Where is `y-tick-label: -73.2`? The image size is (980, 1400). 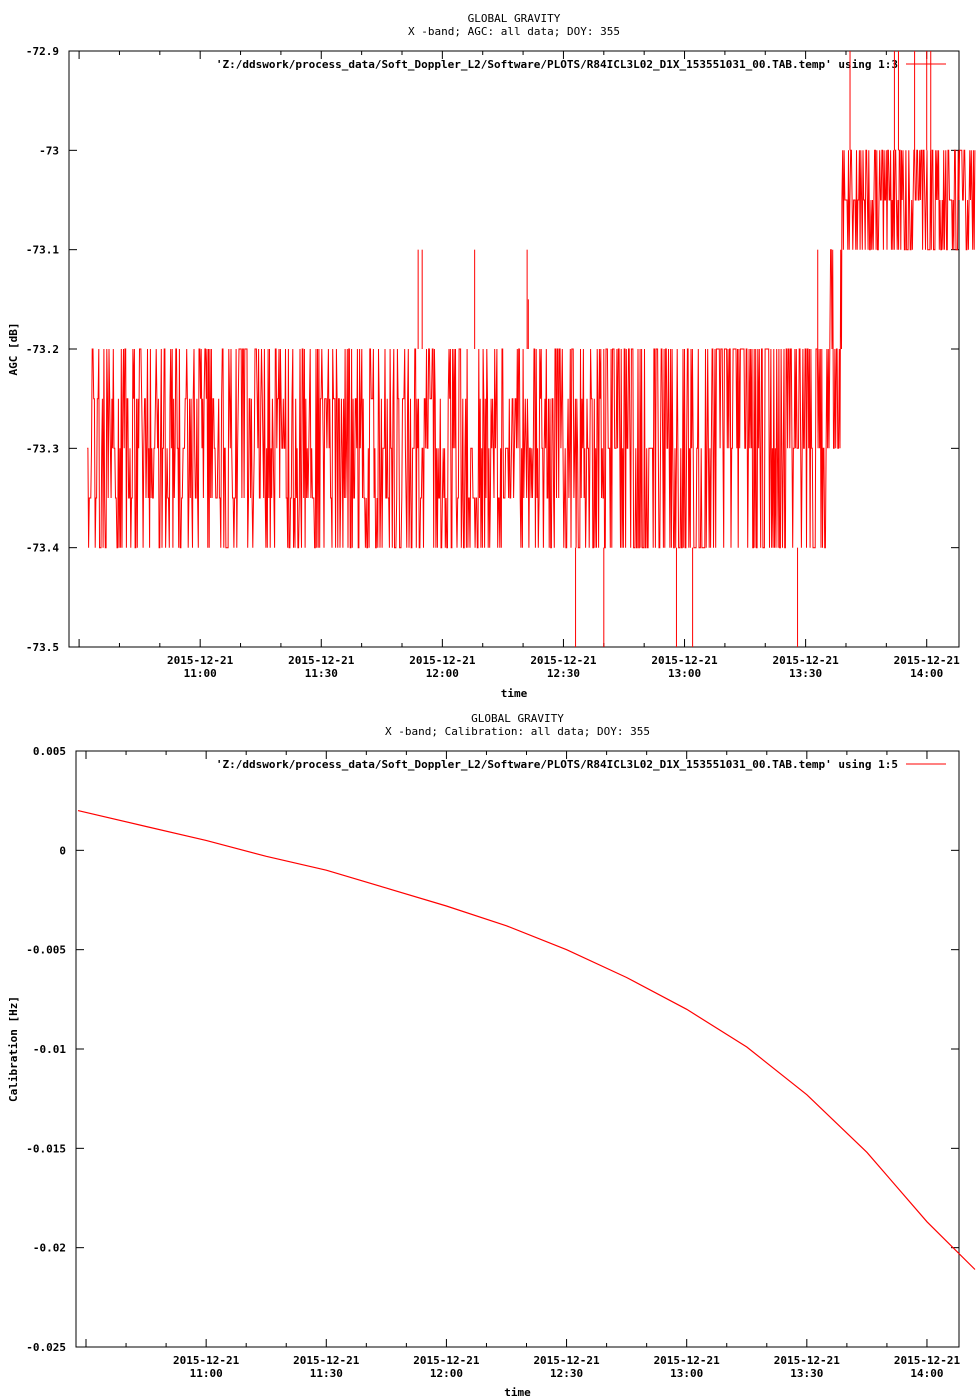
y-tick-label: -73.2 is located at coordinates (42, 349).